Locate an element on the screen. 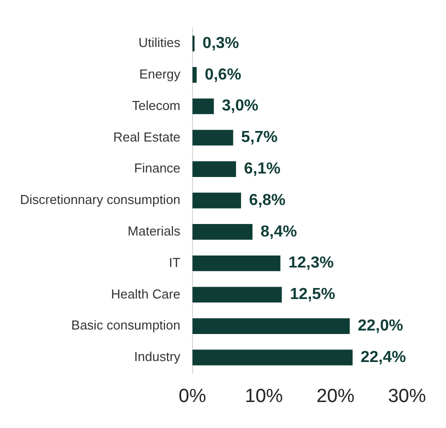 The height and width of the screenshot is (428, 446). x-tick-label: 10% is located at coordinates (264, 396).